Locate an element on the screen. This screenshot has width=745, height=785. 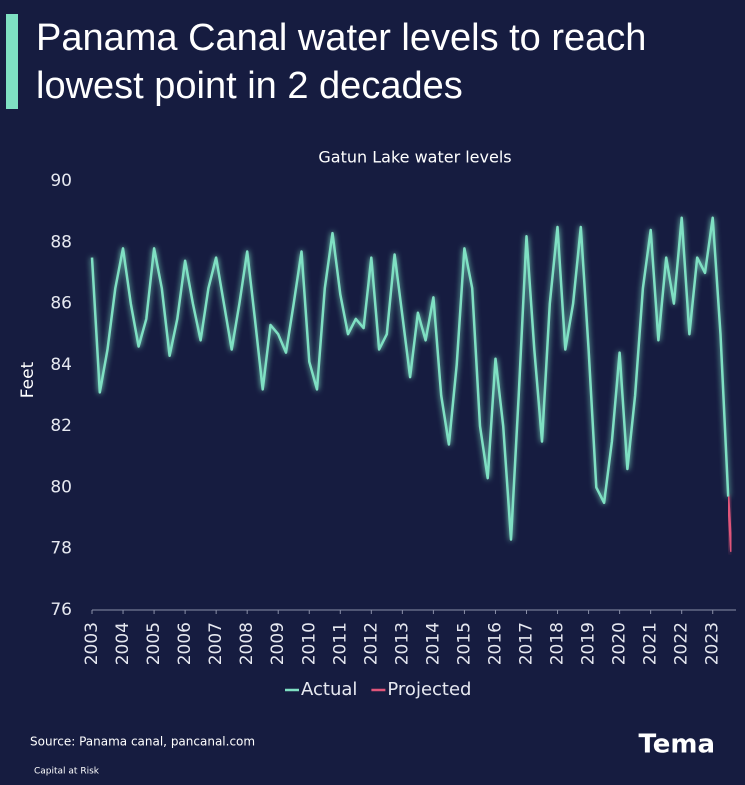
x-tick-label: 2009 is located at coordinates (278, 643).